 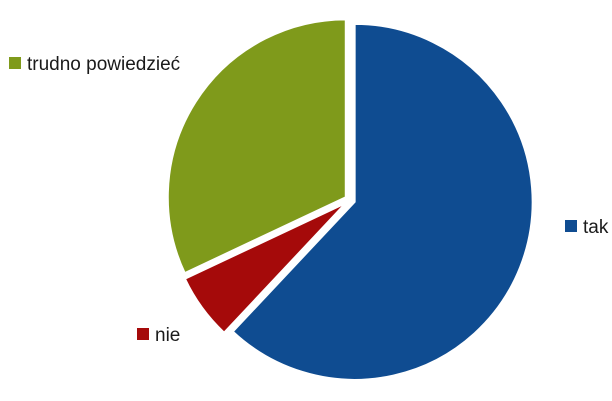 What do you see at coordinates (143, 334) in the screenshot?
I see `legend-swatch-nie` at bounding box center [143, 334].